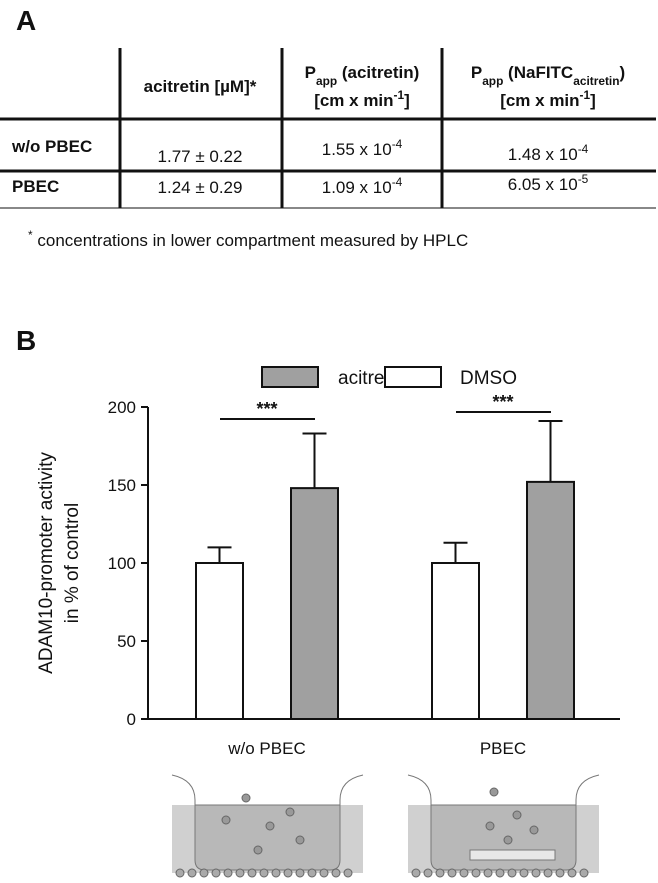 The height and width of the screenshot is (883, 658). I want to click on table-header: Papp (NaFITCacitretin), so click(548, 75).